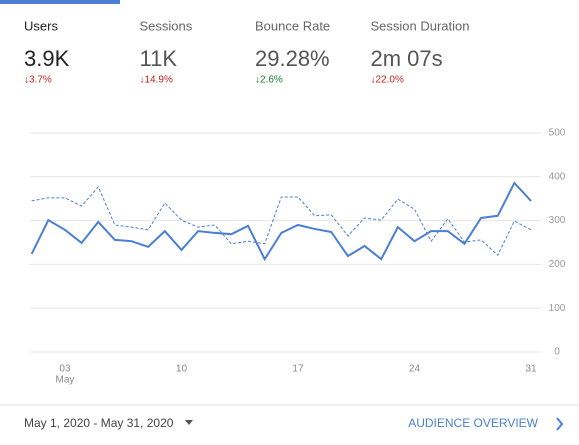  I want to click on tab-change: ↓3.7%, so click(38, 80).